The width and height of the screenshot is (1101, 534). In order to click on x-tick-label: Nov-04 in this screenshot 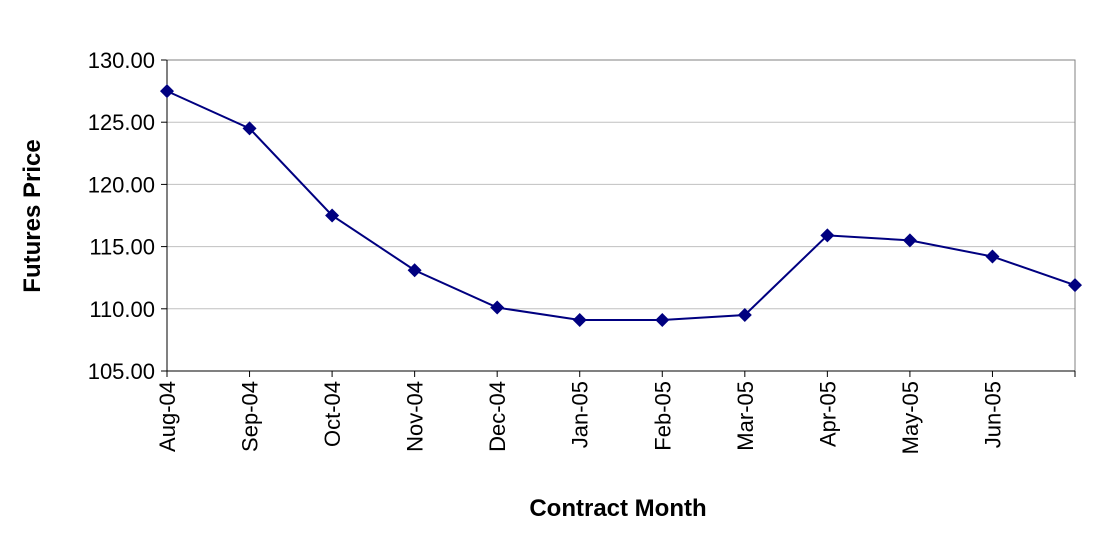, I will do `click(415, 416)`.